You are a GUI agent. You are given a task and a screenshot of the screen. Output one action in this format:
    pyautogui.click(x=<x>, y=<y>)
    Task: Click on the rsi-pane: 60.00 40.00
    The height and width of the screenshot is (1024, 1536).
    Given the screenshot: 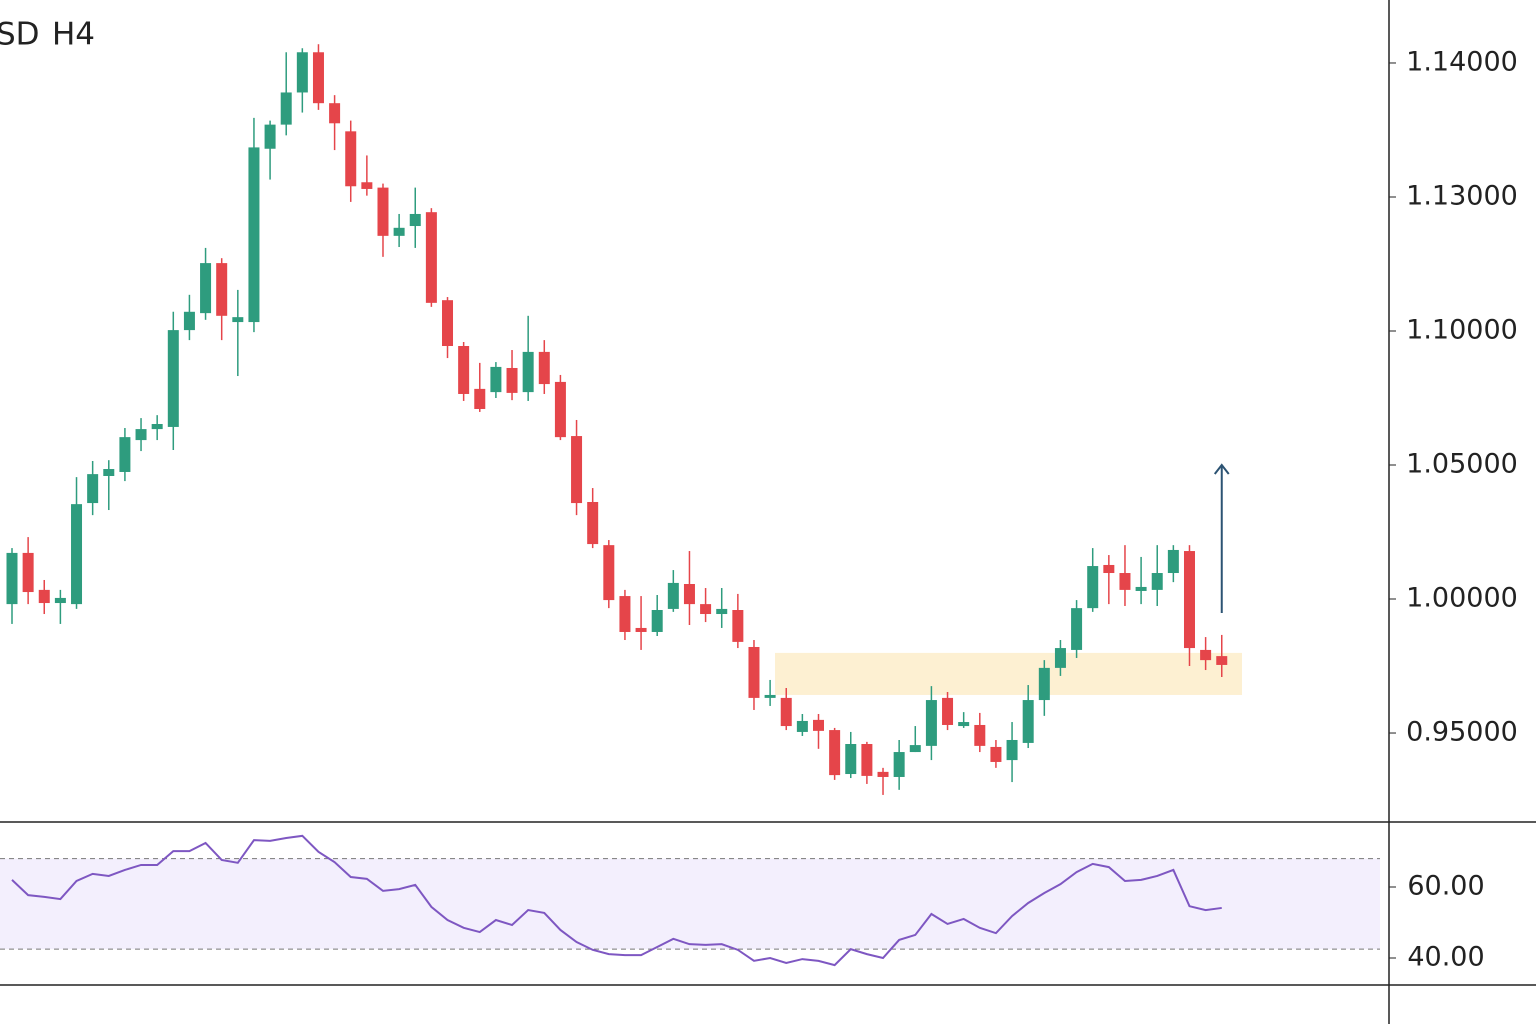 What is the action you would take?
    pyautogui.click(x=742, y=903)
    